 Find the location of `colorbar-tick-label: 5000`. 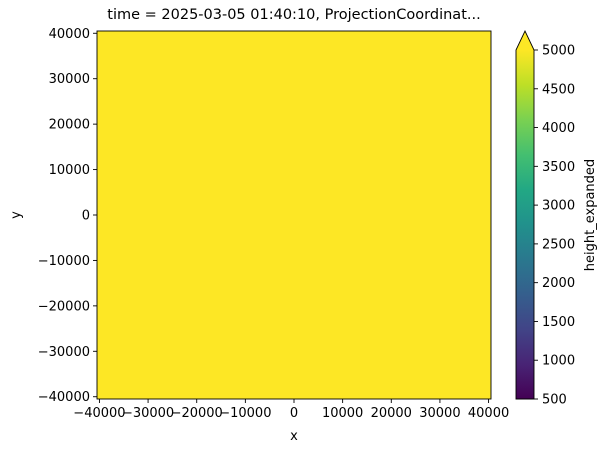

colorbar-tick-label: 5000 is located at coordinates (558, 51).